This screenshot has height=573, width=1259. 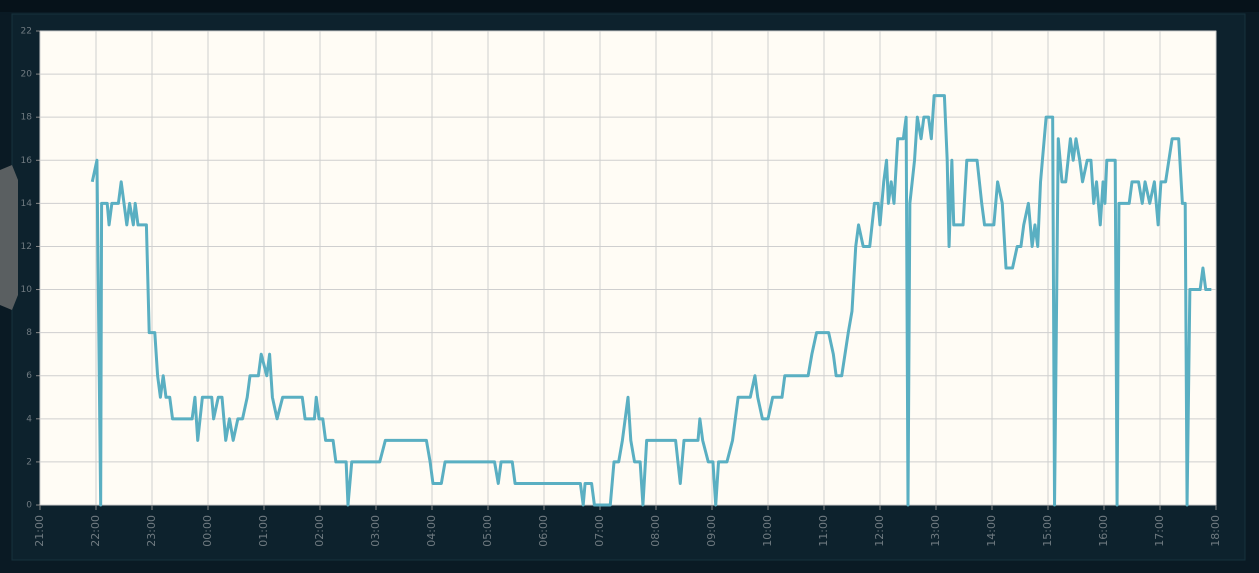 I want to click on y-tick-label: 14, so click(x=27, y=204).